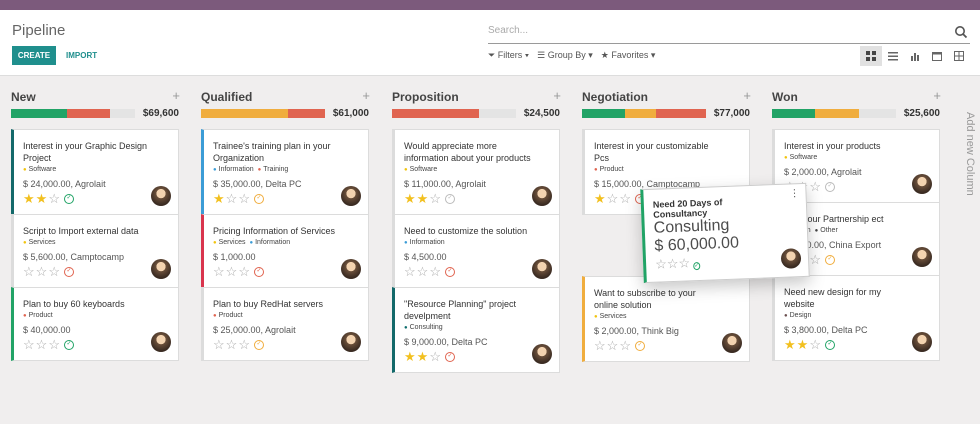 The height and width of the screenshot is (424, 980). What do you see at coordinates (509, 55) in the screenshot?
I see `filters-dropdown: ⏷ Filters ▾` at bounding box center [509, 55].